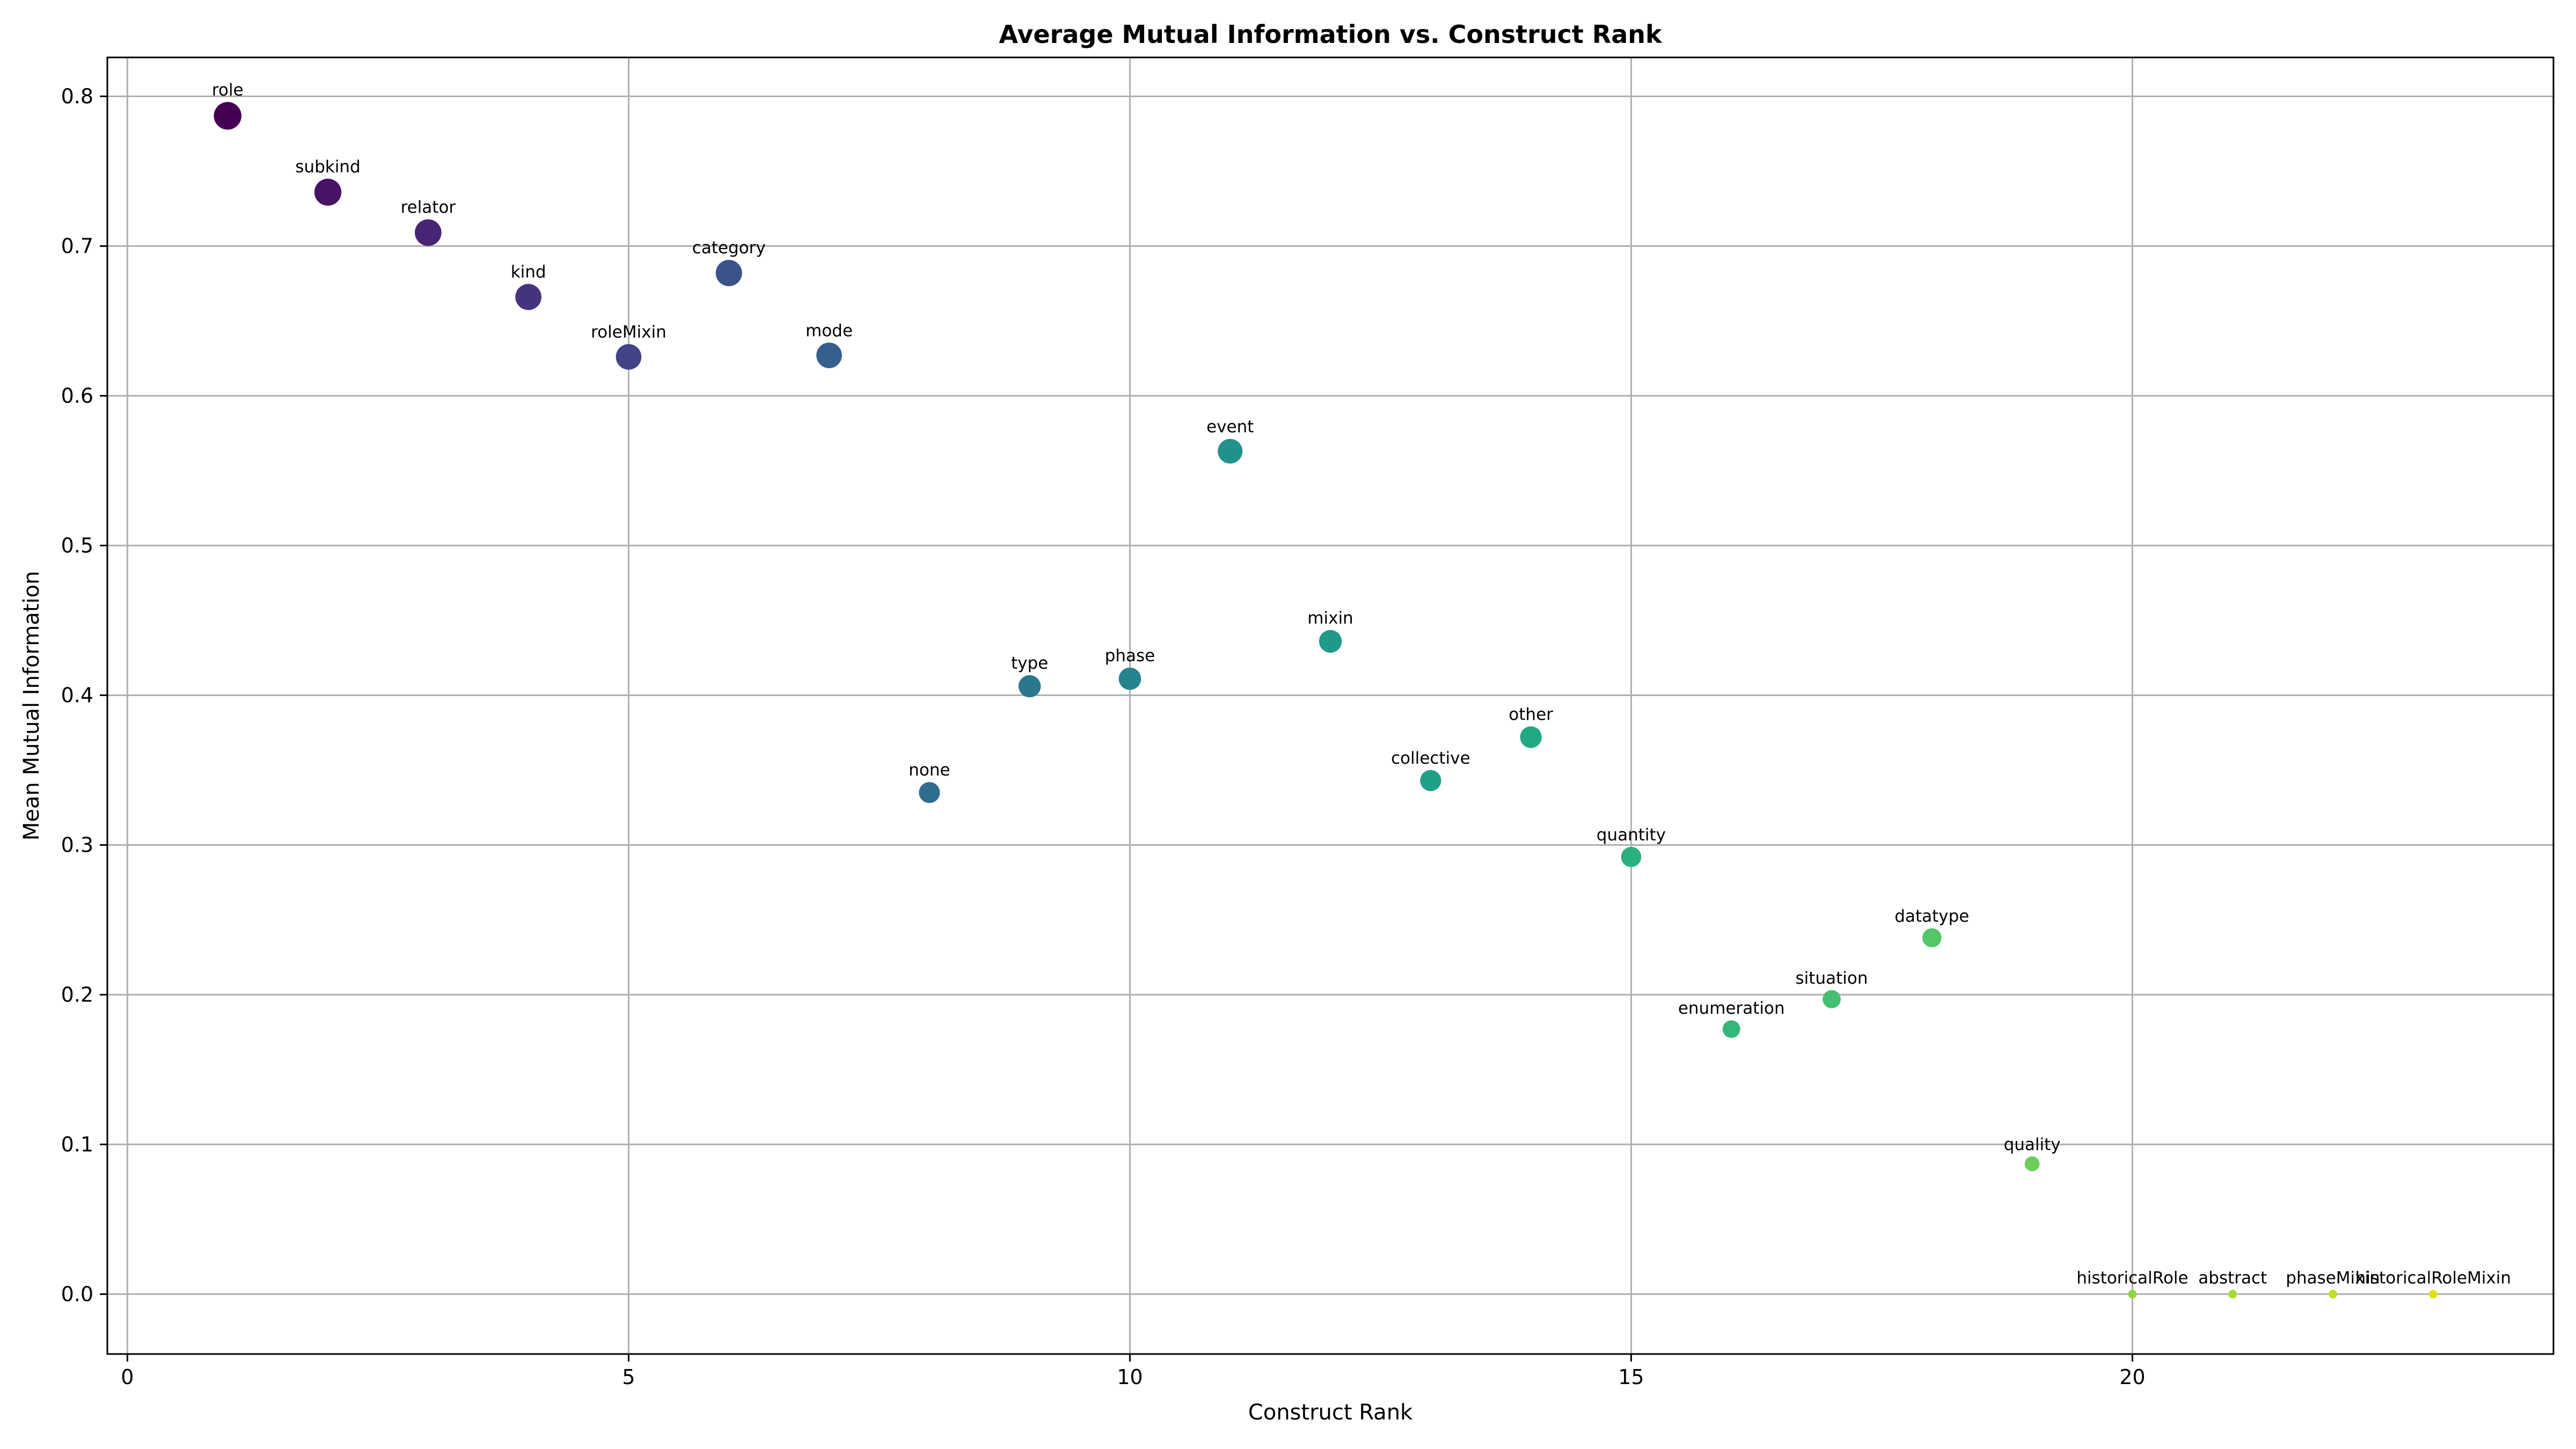  What do you see at coordinates (228, 90) in the screenshot?
I see `point-label: role` at bounding box center [228, 90].